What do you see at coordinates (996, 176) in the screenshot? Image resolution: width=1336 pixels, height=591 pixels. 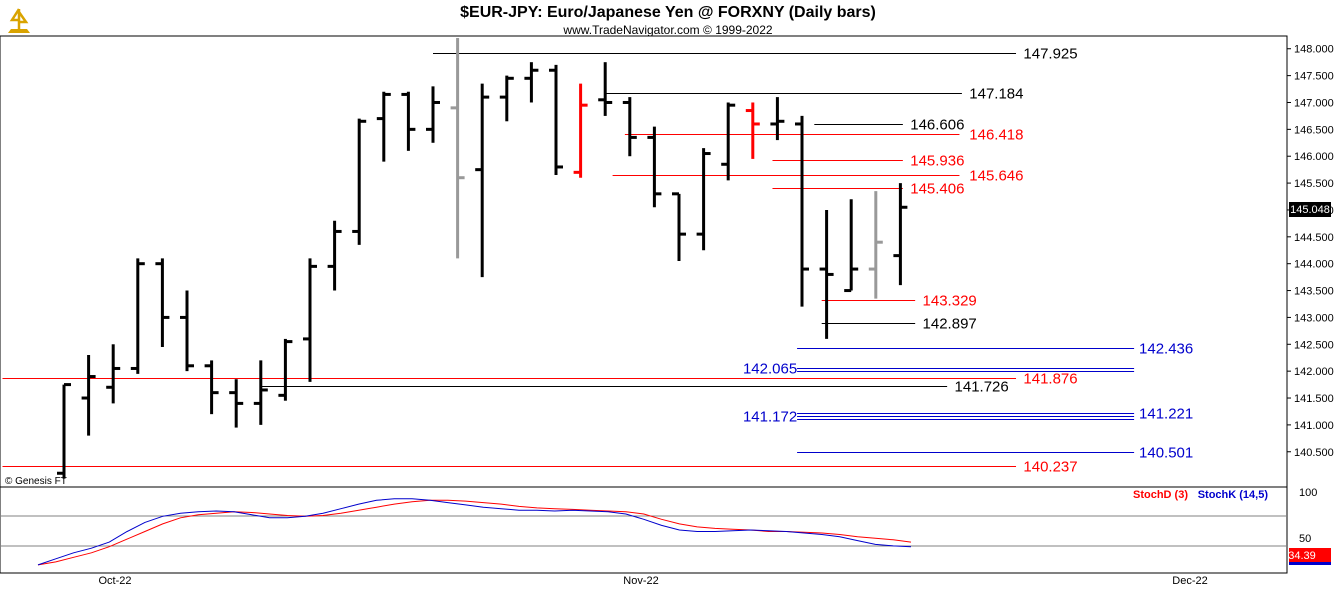 I see `level-label: 145.646` at bounding box center [996, 176].